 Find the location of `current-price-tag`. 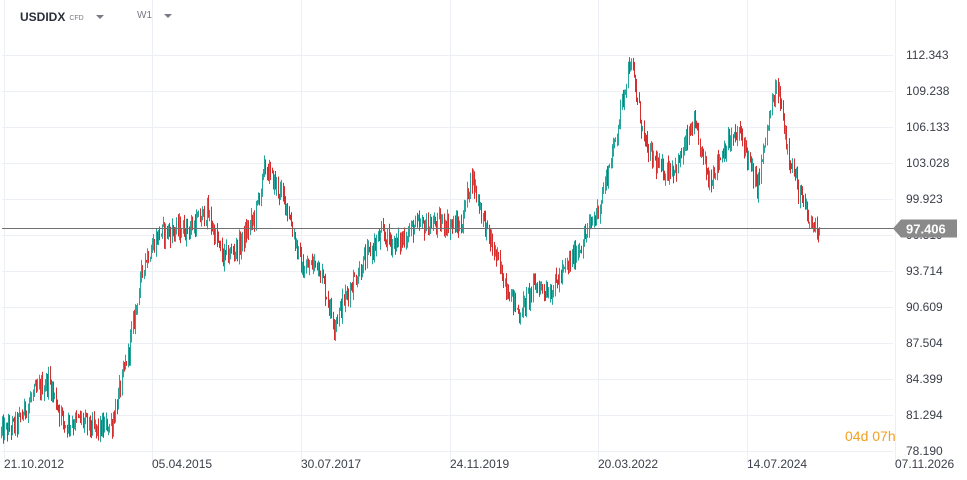

current-price-tag is located at coordinates (925, 228).